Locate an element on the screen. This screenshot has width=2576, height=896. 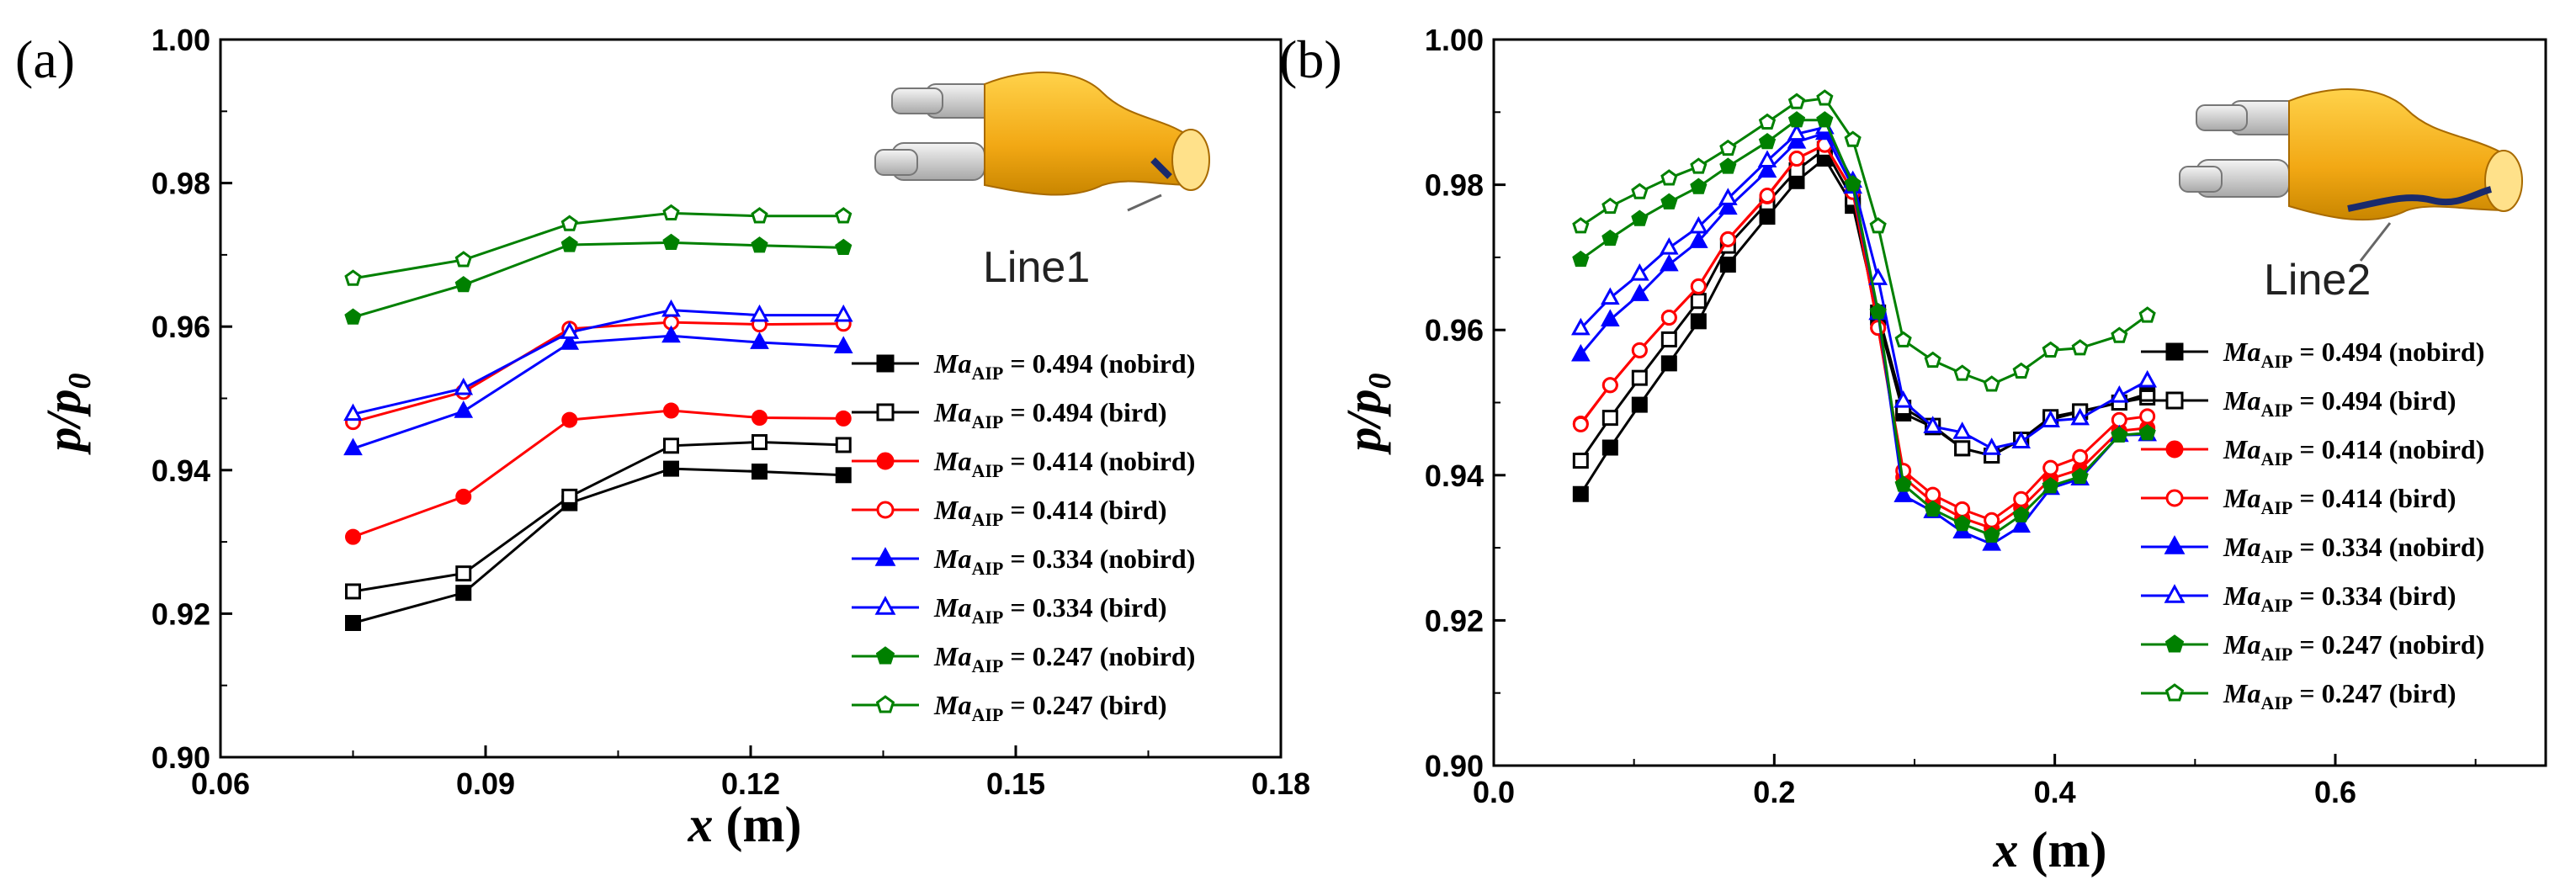
panel-a-legend-item: MaAIP = 0.414 (bird) is located at coordinates (1009, 512).